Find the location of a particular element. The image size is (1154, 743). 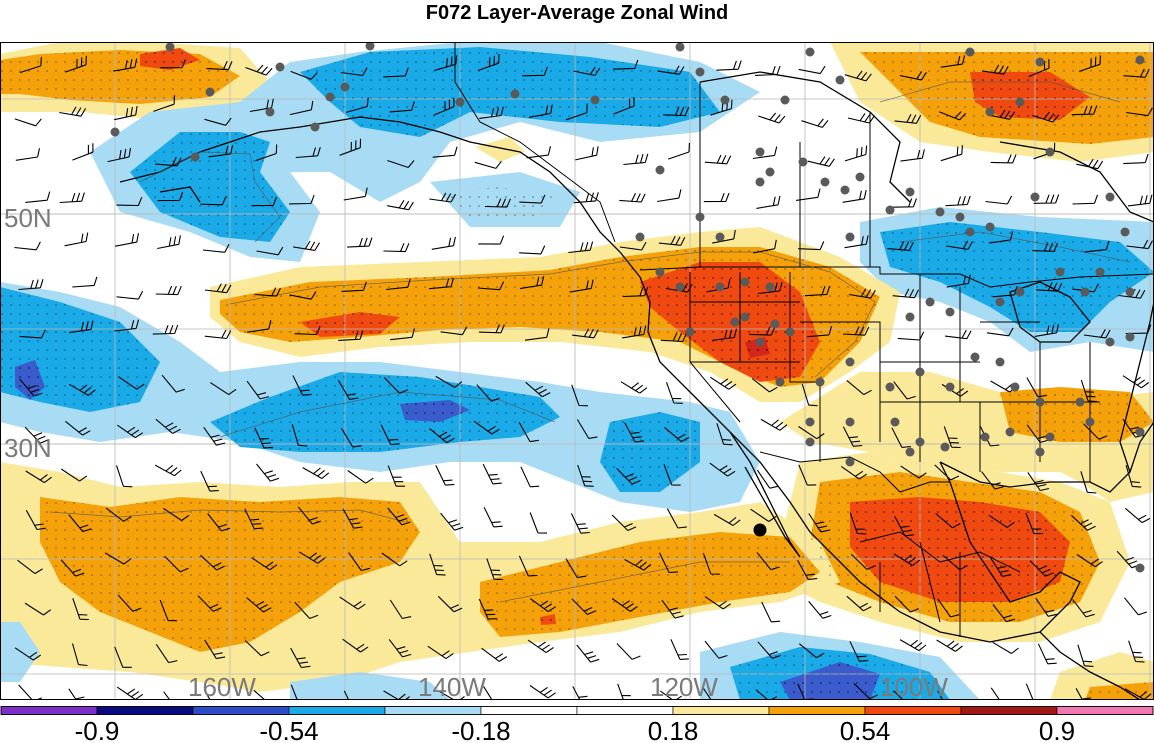

highlight-station-dot is located at coordinates (760, 530).